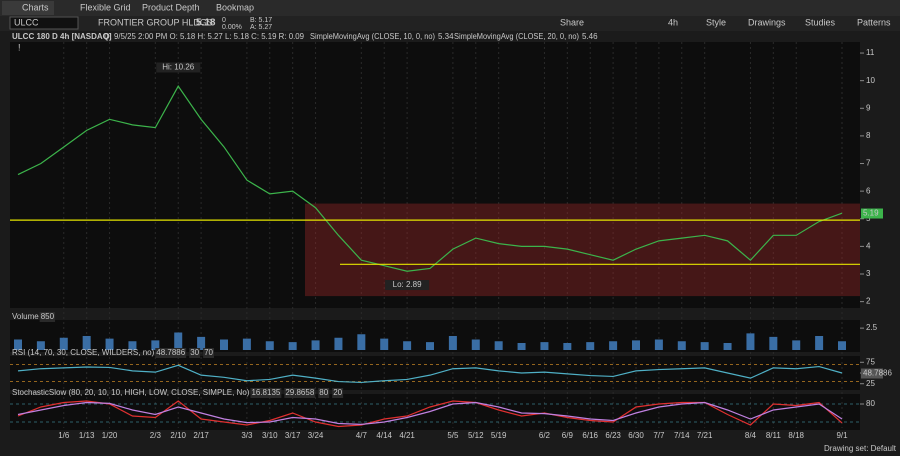 The height and width of the screenshot is (456, 900). I want to click on x-tick-label: 8/4, so click(751, 435).